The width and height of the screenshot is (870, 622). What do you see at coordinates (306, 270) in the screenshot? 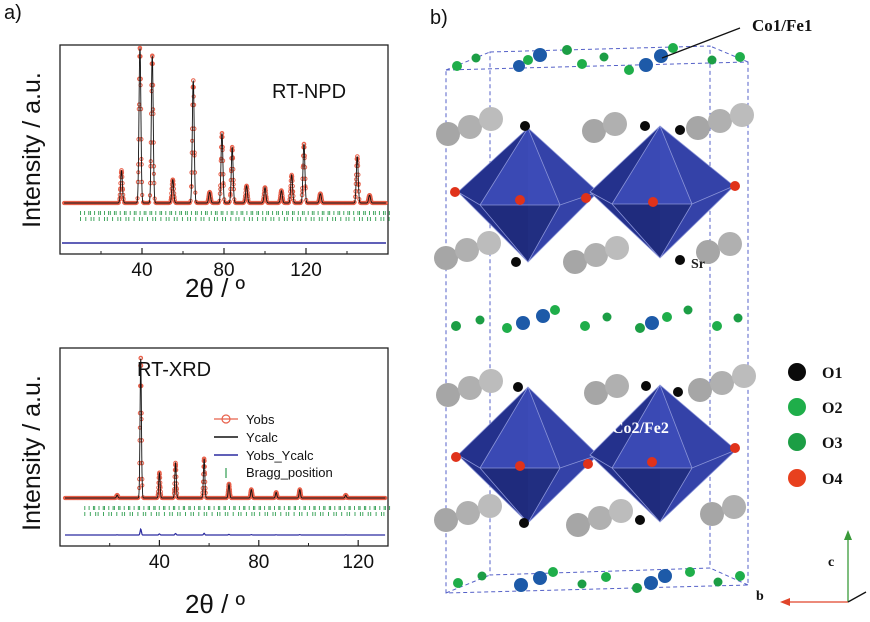
I see `x-tick-label: 120` at bounding box center [306, 270].